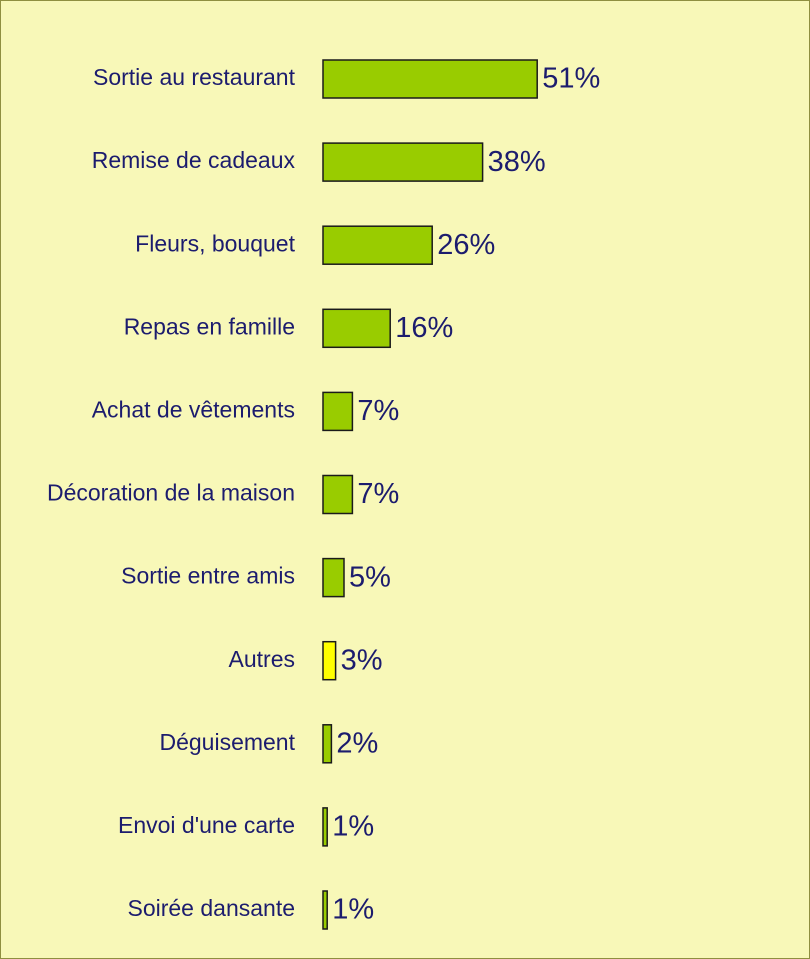 The image size is (810, 959). What do you see at coordinates (517, 162) in the screenshot?
I see `value-label: 38%` at bounding box center [517, 162].